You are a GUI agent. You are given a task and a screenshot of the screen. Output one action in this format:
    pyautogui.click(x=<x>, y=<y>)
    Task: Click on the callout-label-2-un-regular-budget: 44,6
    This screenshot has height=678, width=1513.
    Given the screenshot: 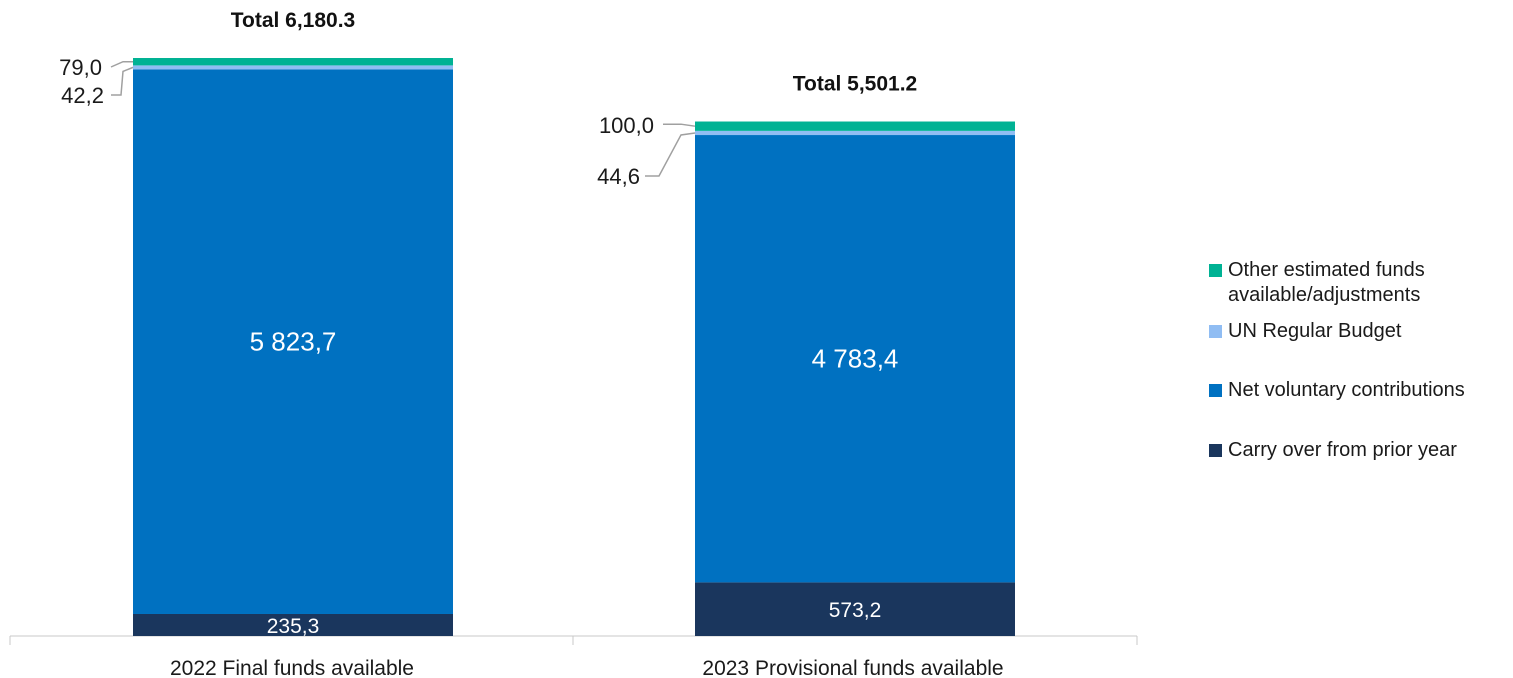 What is the action you would take?
    pyautogui.click(x=618, y=176)
    